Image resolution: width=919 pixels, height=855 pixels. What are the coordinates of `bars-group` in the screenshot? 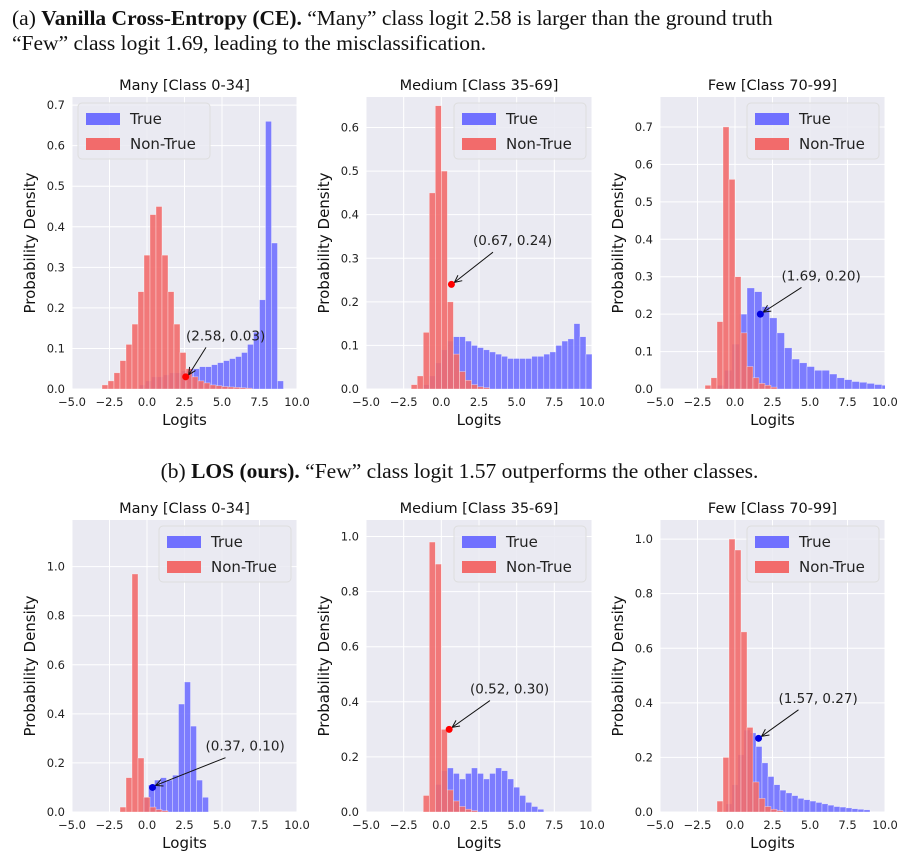 It's located at (794, 257).